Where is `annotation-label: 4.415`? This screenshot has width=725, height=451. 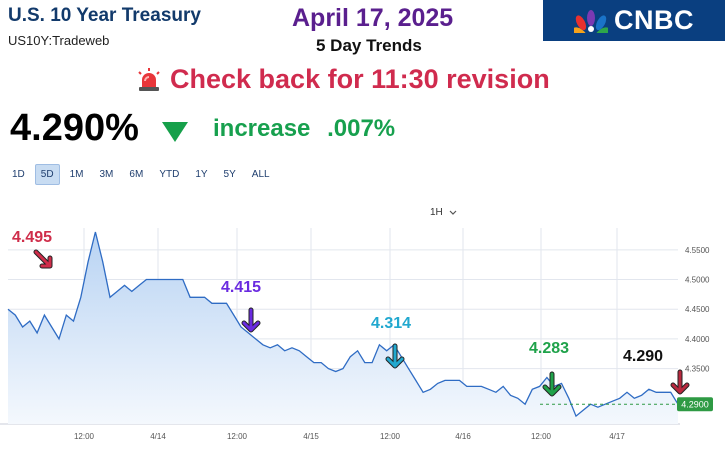 annotation-label: 4.415 is located at coordinates (241, 287).